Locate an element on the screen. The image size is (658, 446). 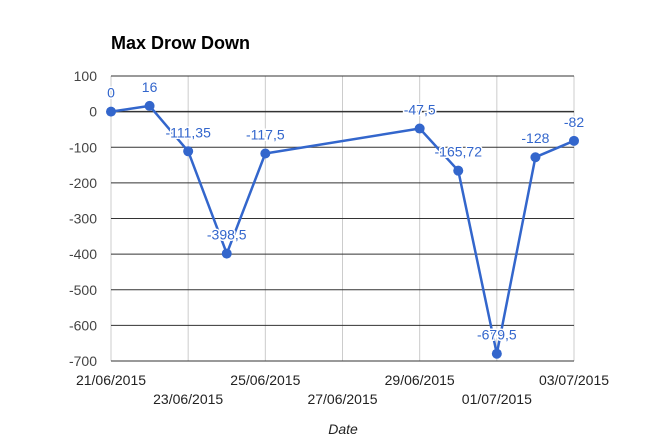
y-tick-label: -500 is located at coordinates (83, 290).